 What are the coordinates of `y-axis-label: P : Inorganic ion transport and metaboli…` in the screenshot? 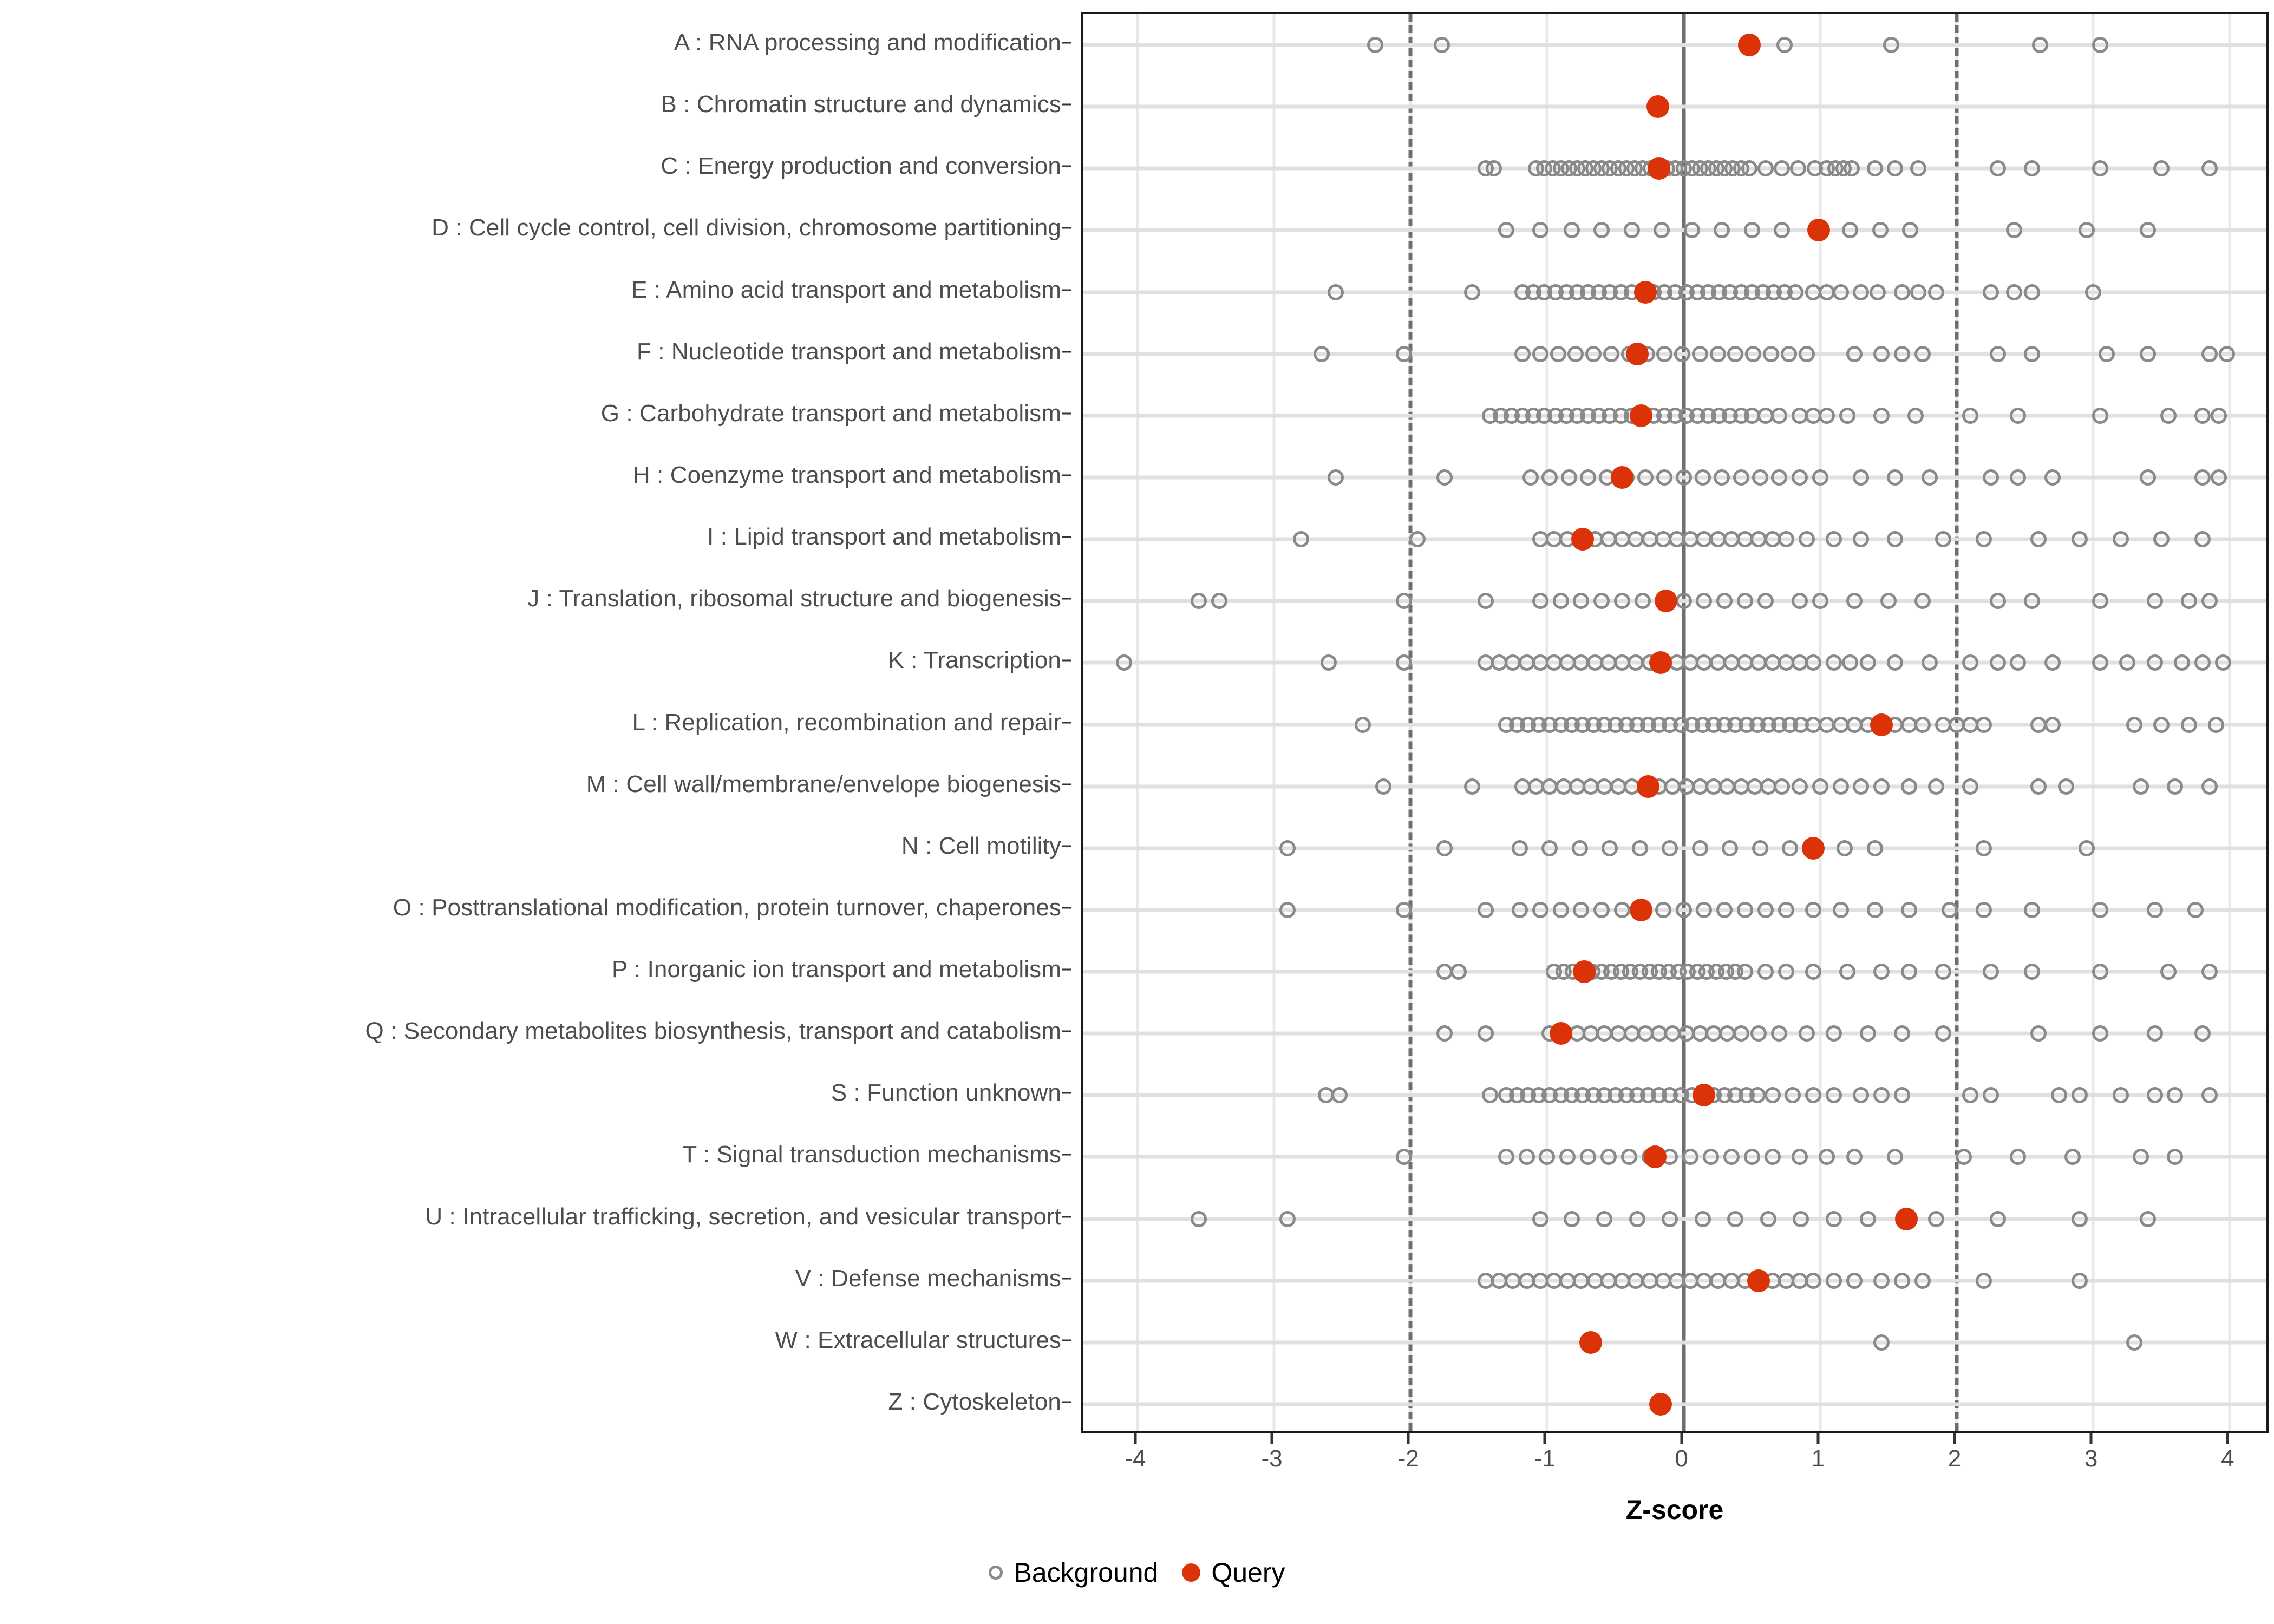 It's located at (836, 969).